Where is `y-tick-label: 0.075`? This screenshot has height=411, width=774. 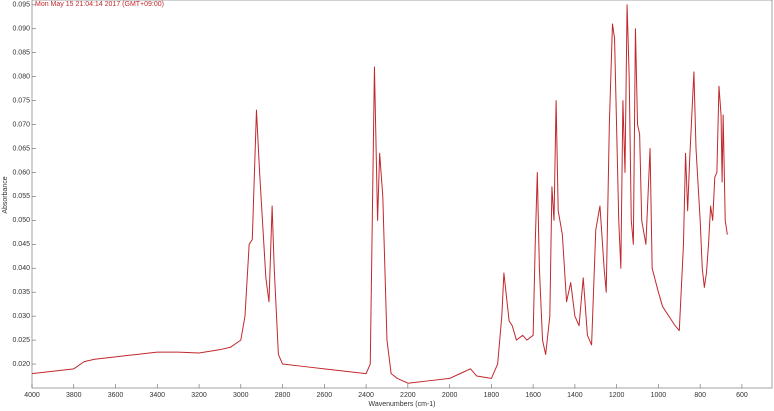 y-tick-label: 0.075 is located at coordinates (21, 100).